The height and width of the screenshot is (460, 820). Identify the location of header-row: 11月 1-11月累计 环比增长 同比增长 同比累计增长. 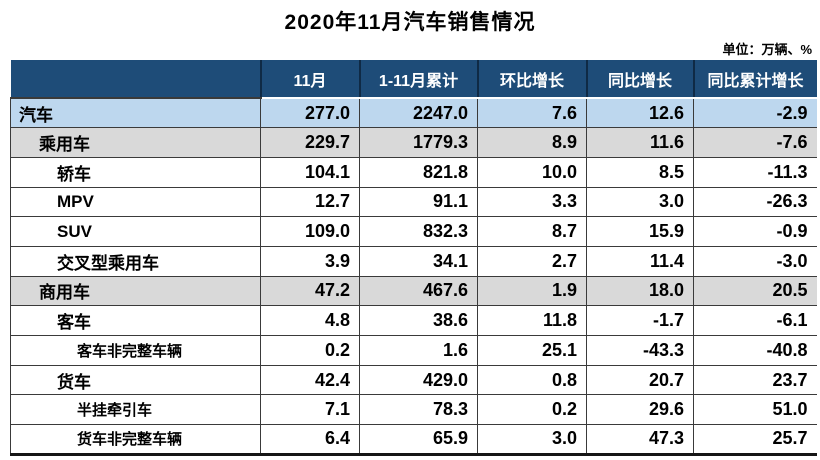
(413, 79).